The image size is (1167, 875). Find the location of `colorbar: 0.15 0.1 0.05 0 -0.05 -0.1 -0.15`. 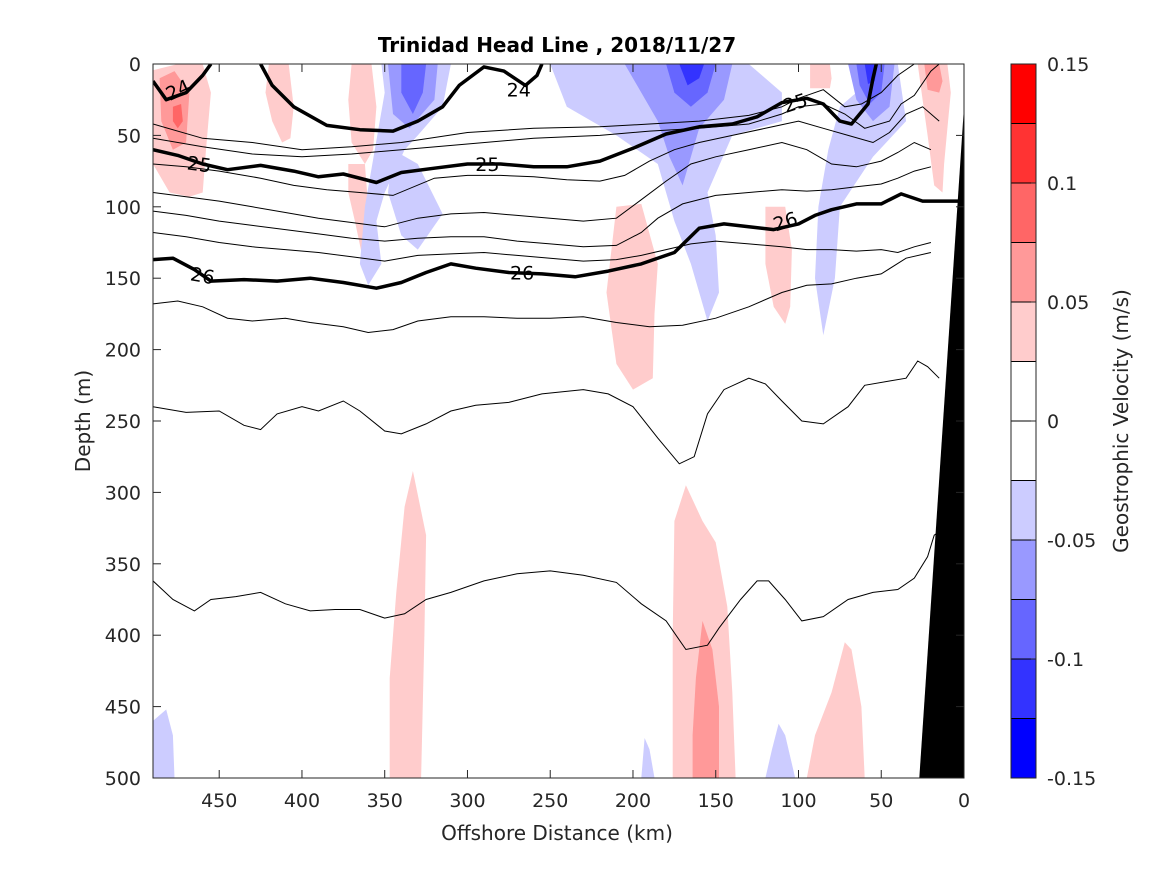

colorbar: 0.15 0.1 0.05 0 -0.05 -0.1 -0.15 is located at coordinates (1053, 422).